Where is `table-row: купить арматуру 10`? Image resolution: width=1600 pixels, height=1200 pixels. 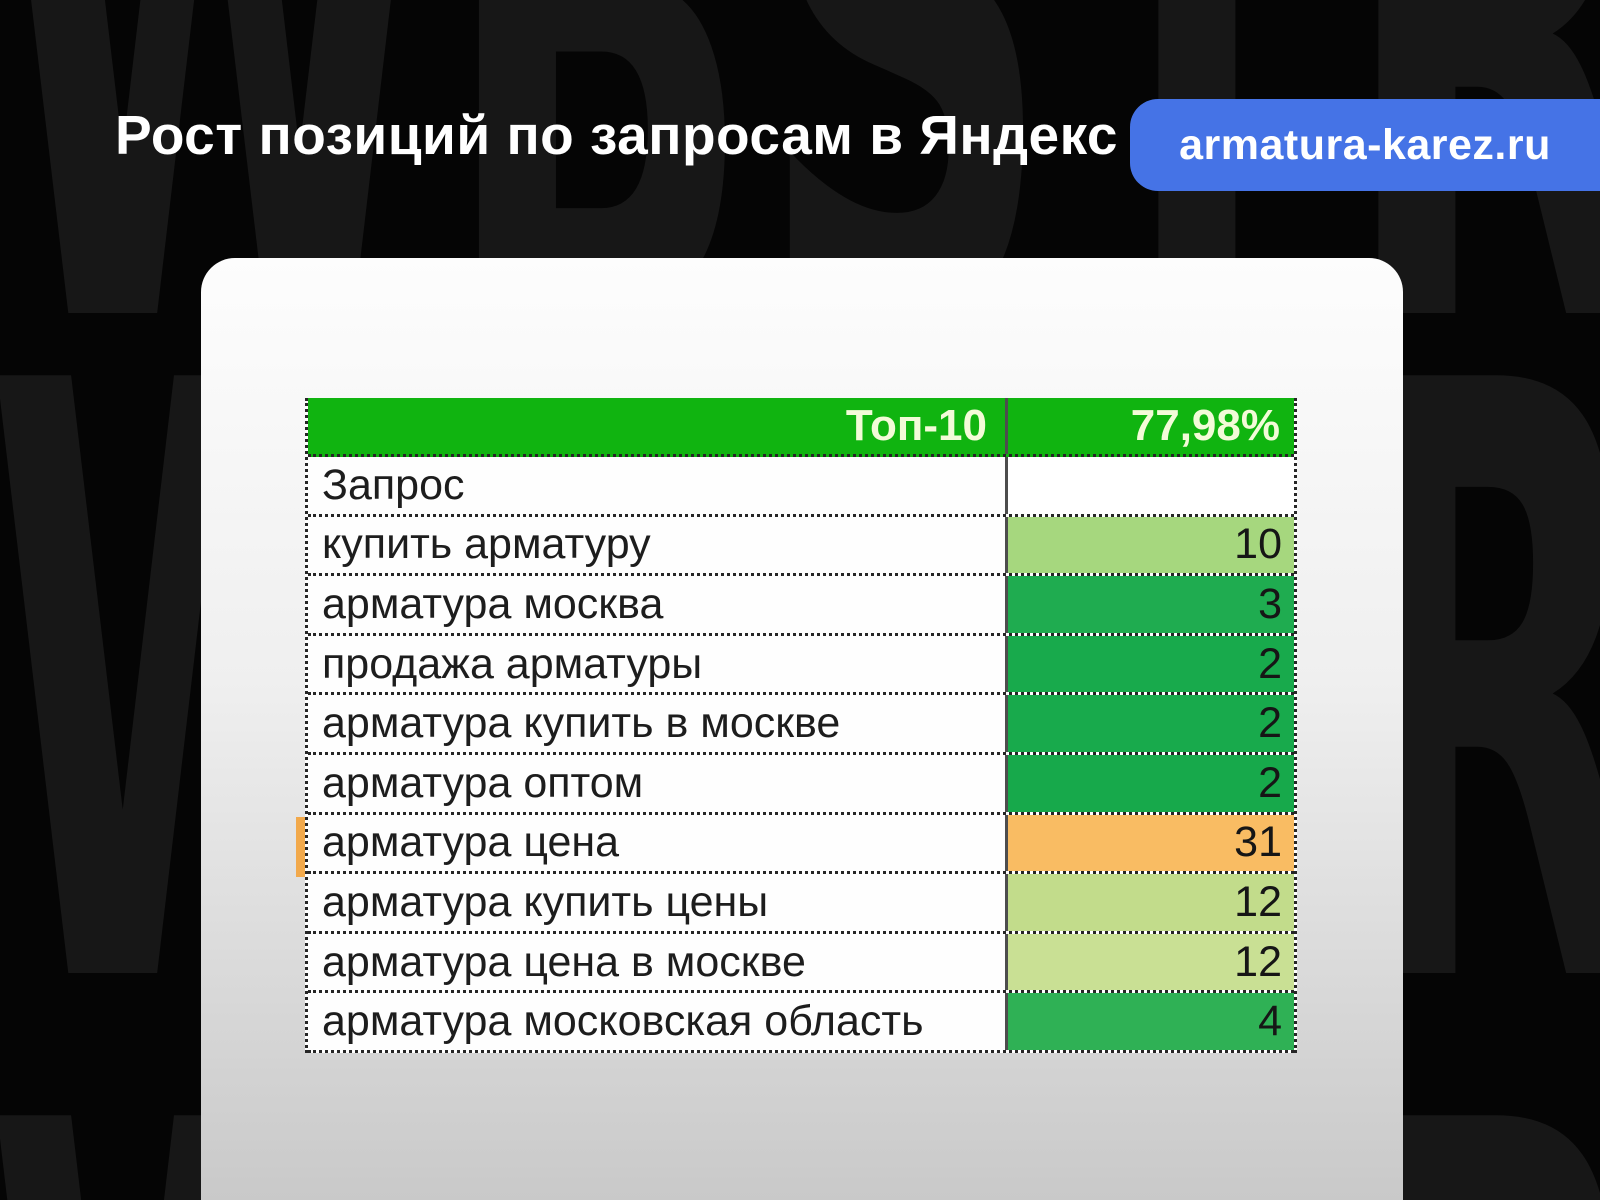
table-row: купить арматуру 10 is located at coordinates (801, 546).